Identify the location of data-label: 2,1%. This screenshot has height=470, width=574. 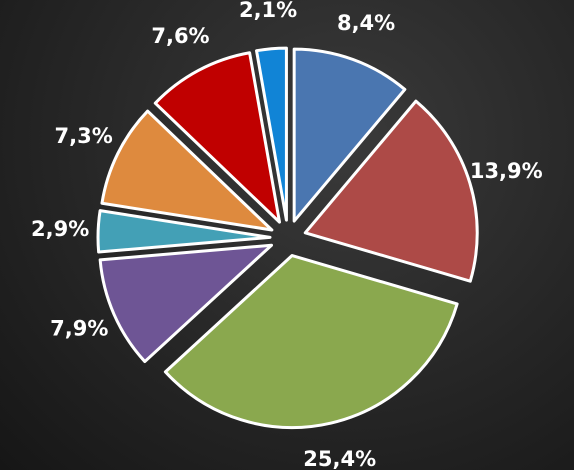
(268, 11).